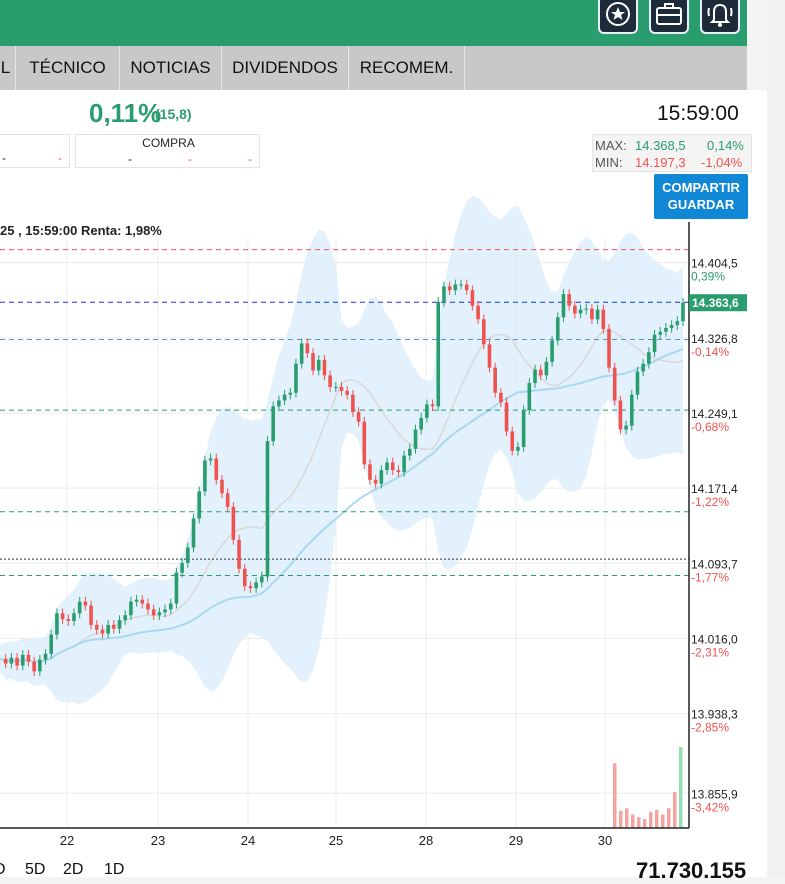  Describe the element at coordinates (669, 14) in the screenshot. I see `briefcase-icon` at that location.